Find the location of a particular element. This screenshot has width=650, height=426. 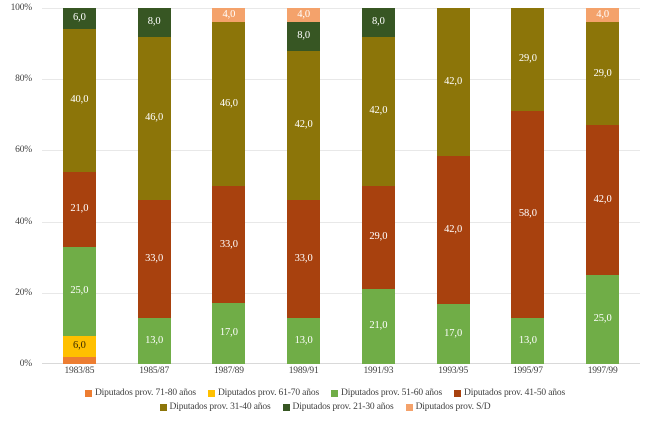

bar-value-label: 4,0 is located at coordinates (229, 14).